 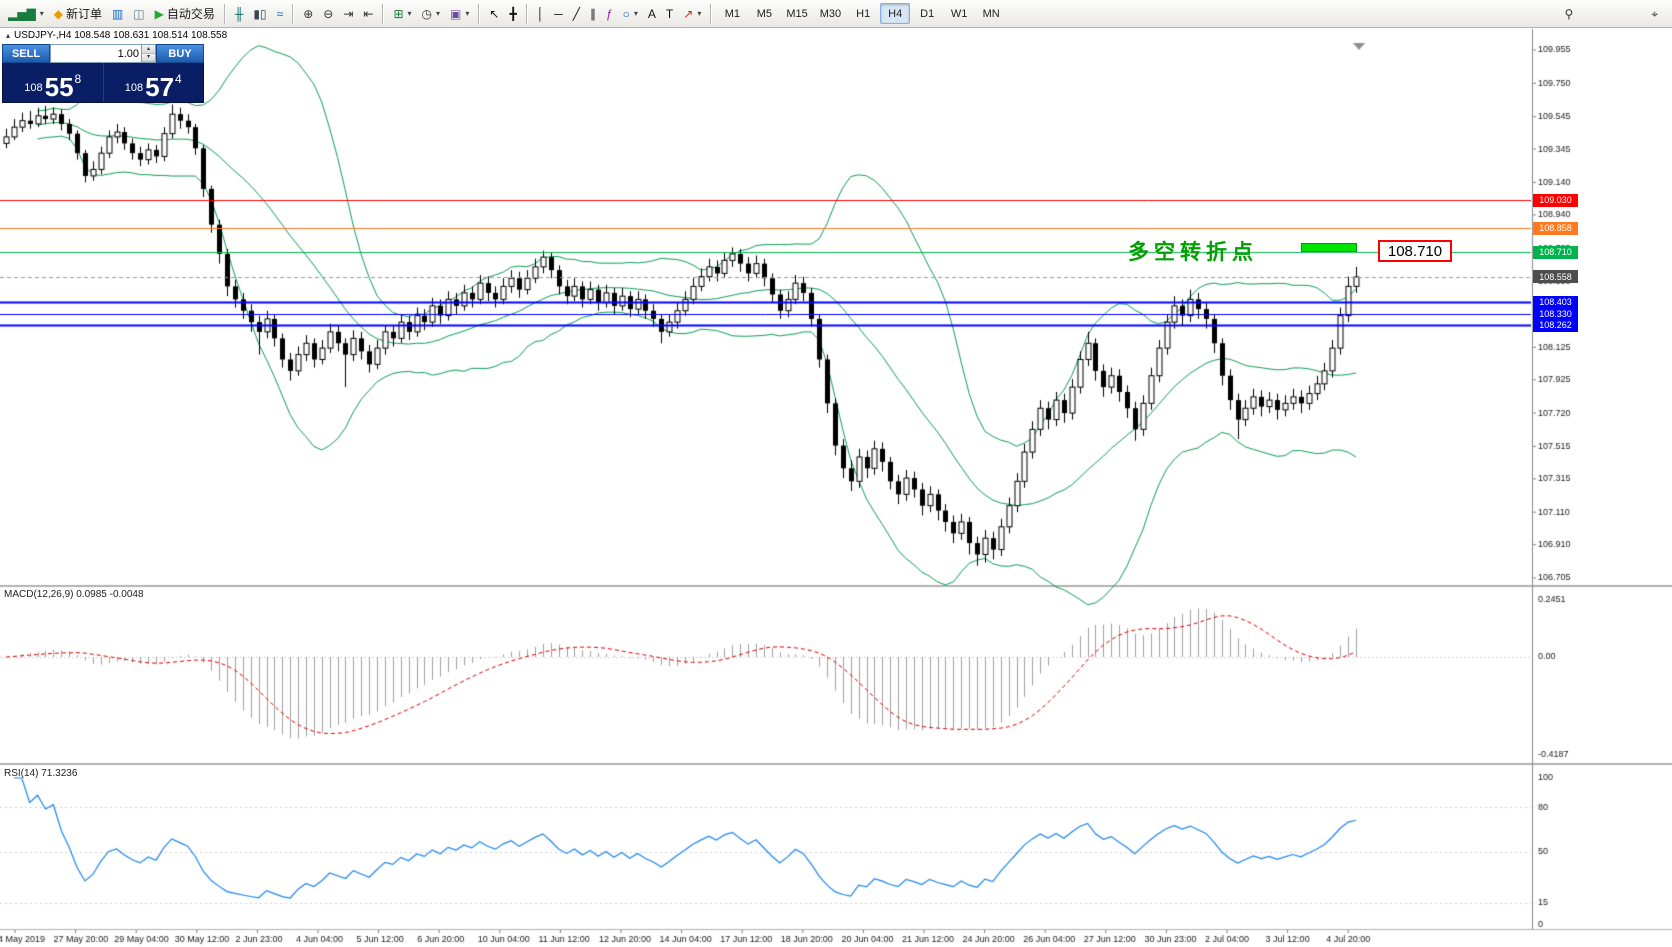 What do you see at coordinates (41, 773) in the screenshot?
I see `rsi-indicator-label: RSI(14) 71.3236` at bounding box center [41, 773].